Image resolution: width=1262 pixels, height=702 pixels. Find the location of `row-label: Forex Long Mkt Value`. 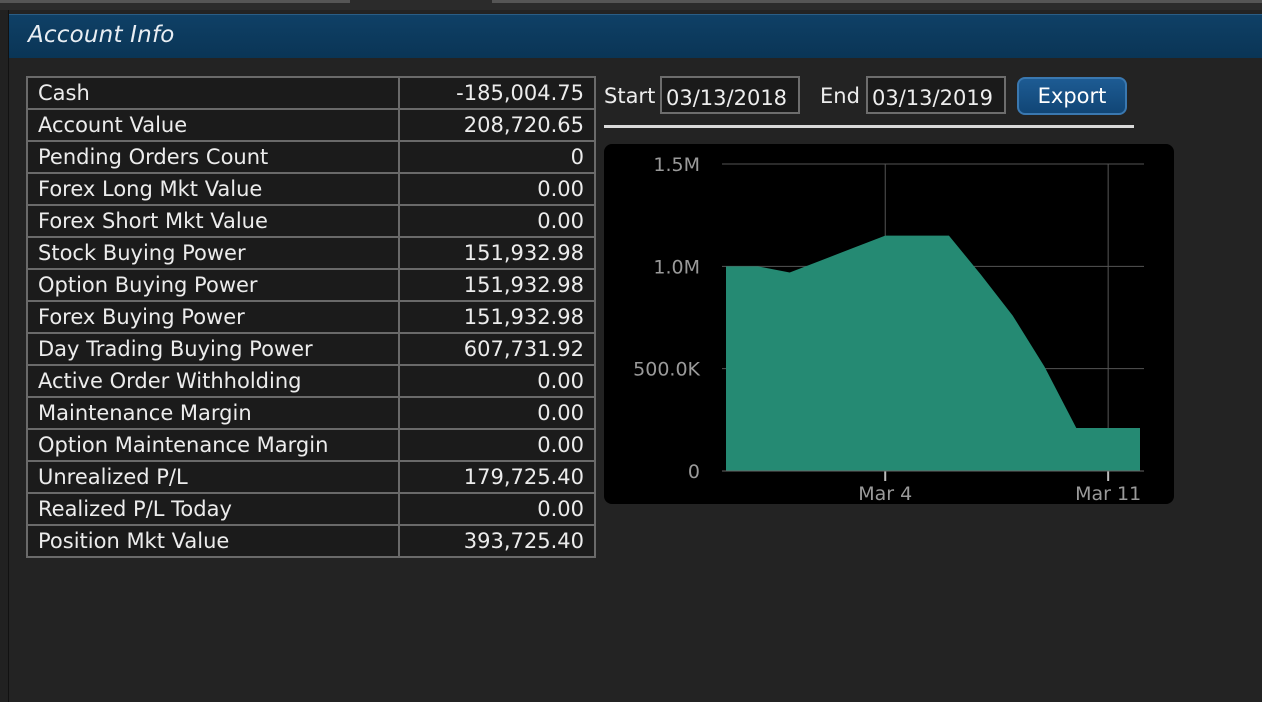

row-label: Forex Long Mkt Value is located at coordinates (213, 189).